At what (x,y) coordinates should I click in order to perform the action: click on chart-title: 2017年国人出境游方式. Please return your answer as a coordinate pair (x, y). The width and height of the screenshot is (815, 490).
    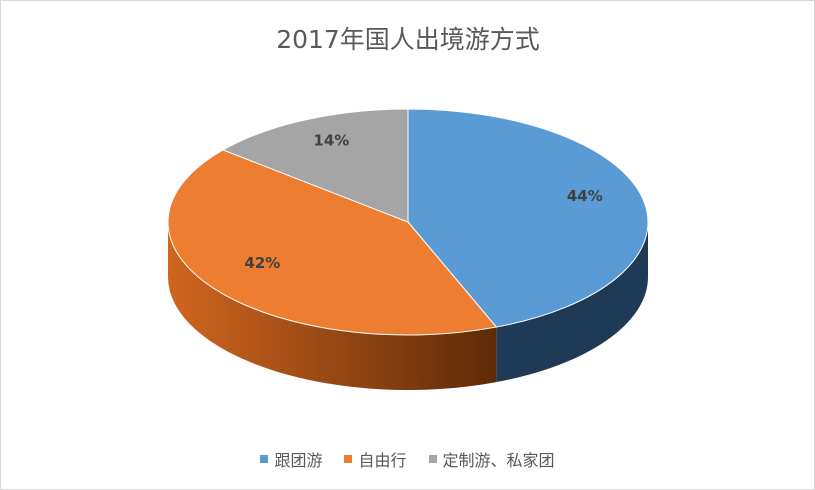
    Looking at the image, I should click on (408, 39).